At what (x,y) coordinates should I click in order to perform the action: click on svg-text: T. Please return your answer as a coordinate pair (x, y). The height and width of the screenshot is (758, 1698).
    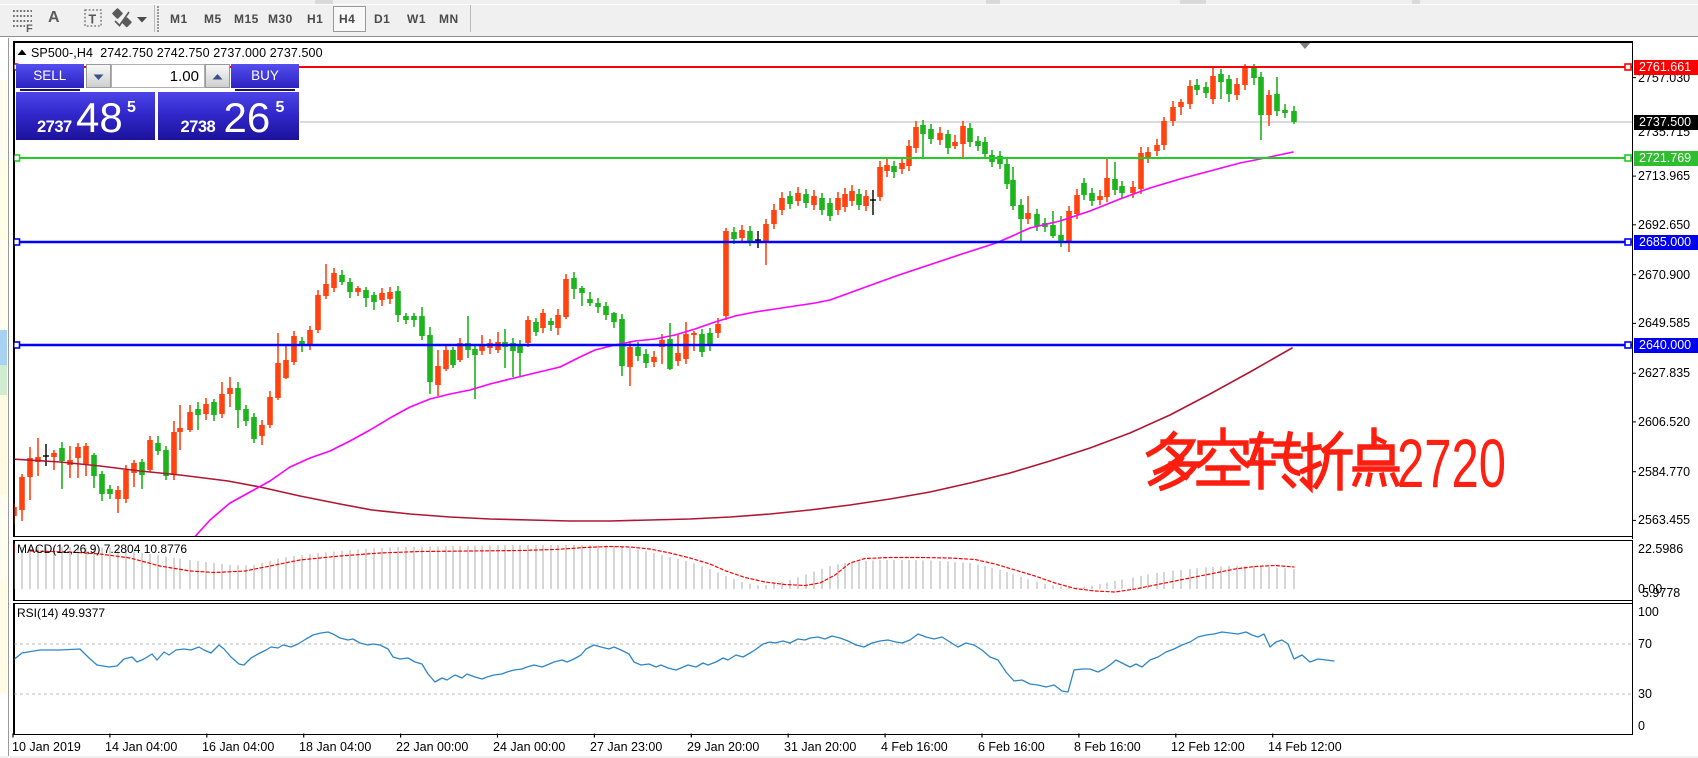
    Looking at the image, I should click on (93, 20).